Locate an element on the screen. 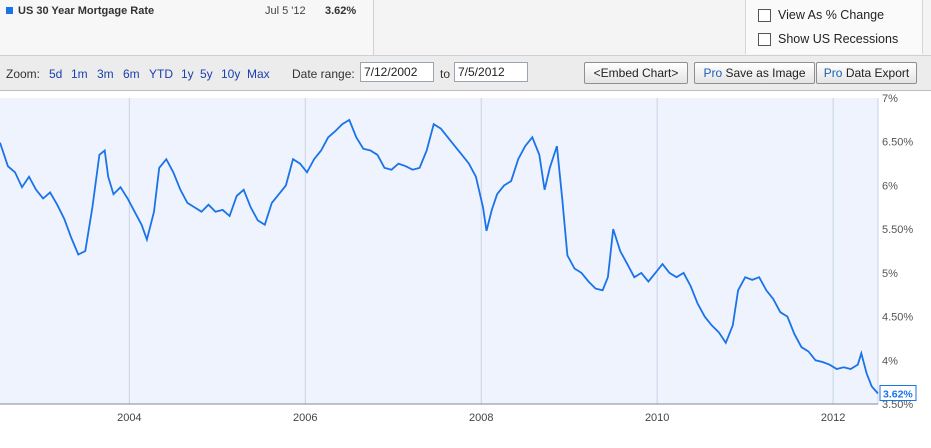 Image resolution: width=931 pixels, height=448 pixels. zoom-label: Zoom: is located at coordinates (23, 74).